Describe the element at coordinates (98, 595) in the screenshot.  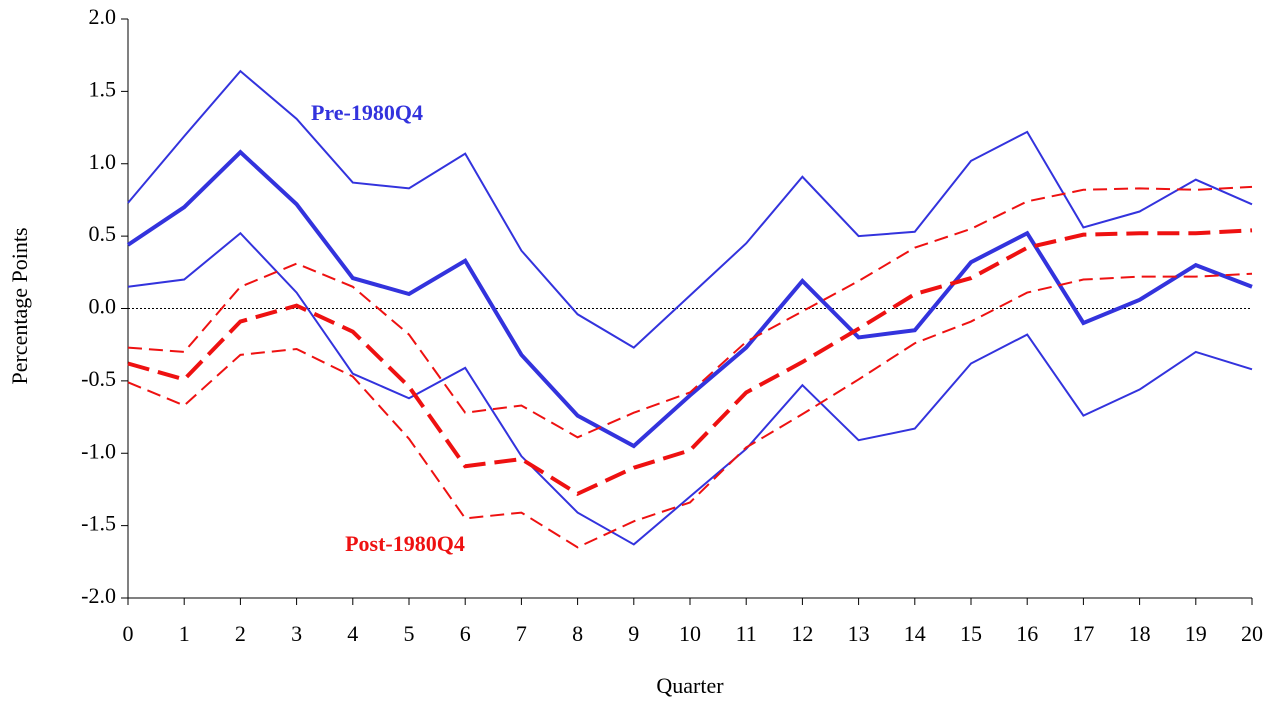
I see `y-tick-label: -2.0` at that location.